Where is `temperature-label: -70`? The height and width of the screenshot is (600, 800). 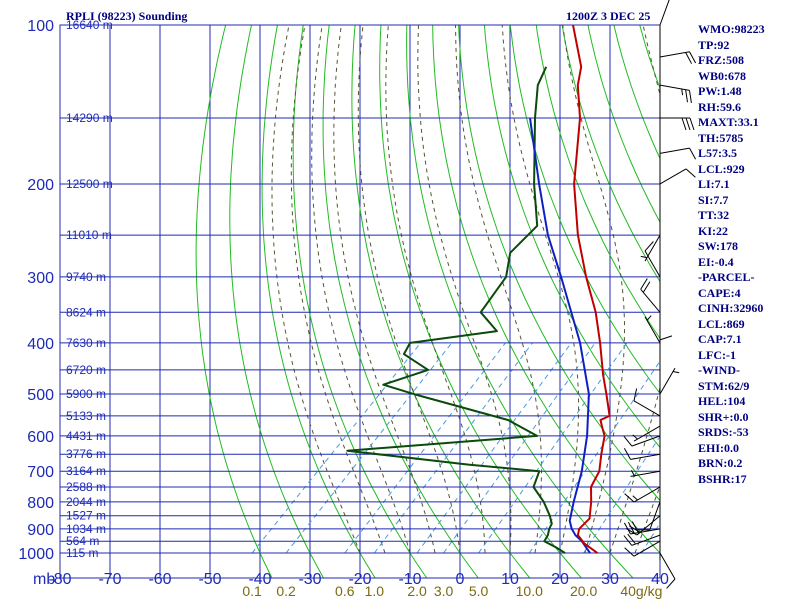 temperature-label: -70 is located at coordinates (109, 579).